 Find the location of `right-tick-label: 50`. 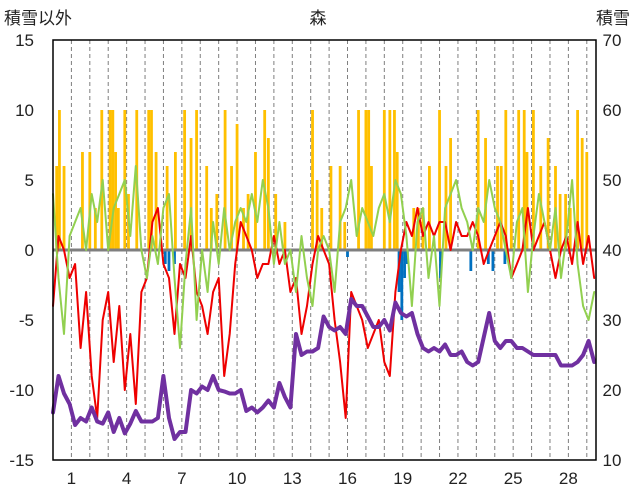

right-tick-label: 50 is located at coordinates (612, 180).